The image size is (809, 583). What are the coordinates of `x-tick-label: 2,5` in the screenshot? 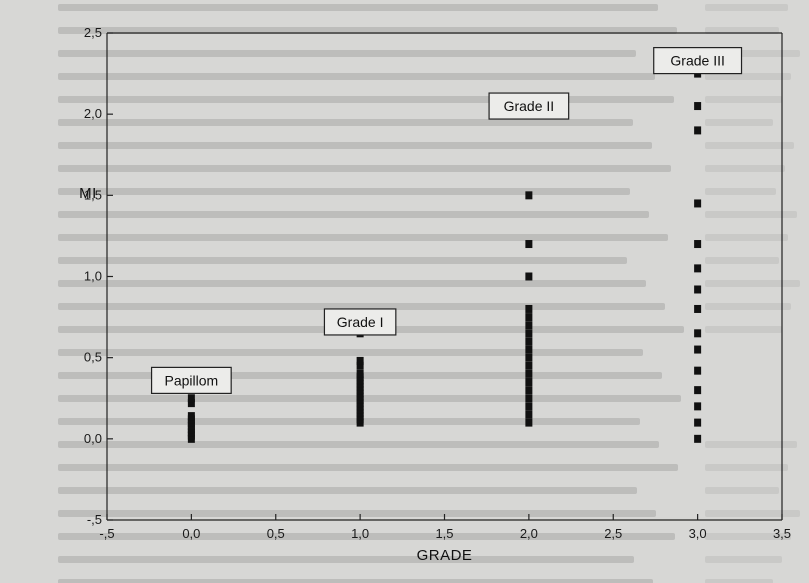 It's located at (613, 533).